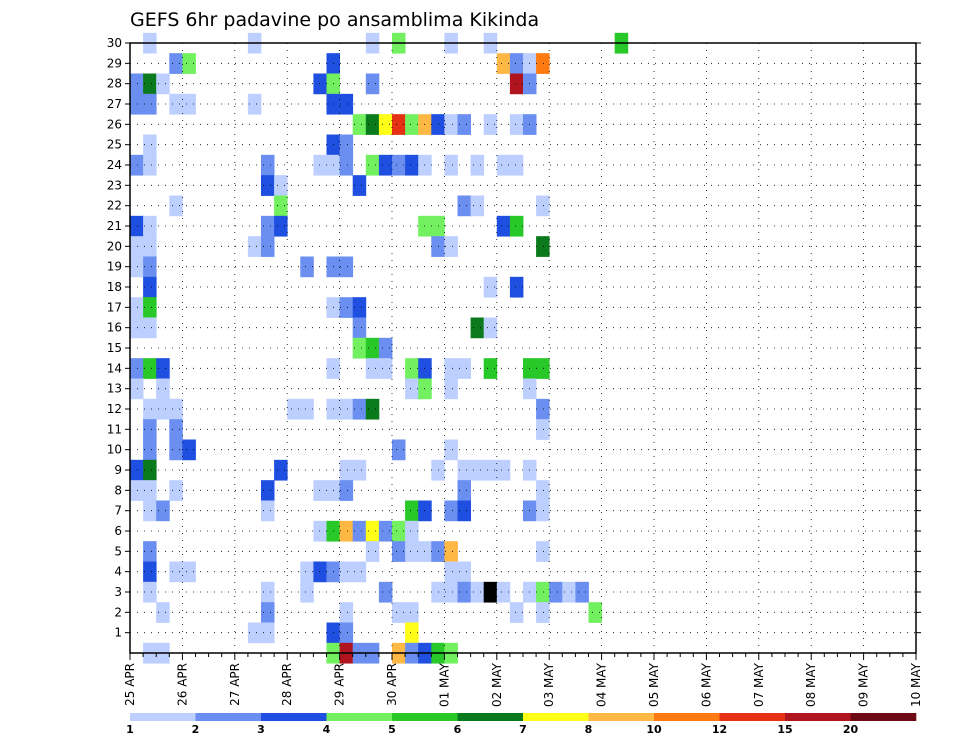 The width and height of the screenshot is (960, 742). Describe the element at coordinates (114, 348) in the screenshot. I see `y-tick-label: 15` at that location.